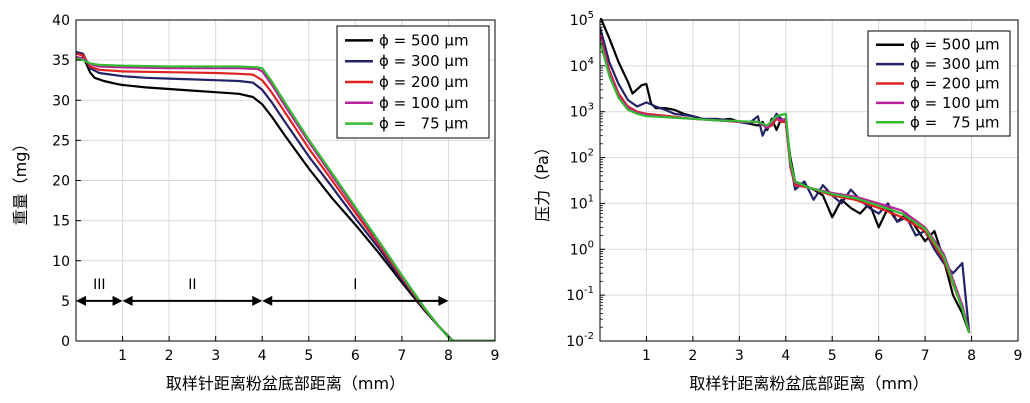 This screenshot has width=1030, height=403. I want to click on y-tick-label: 10², so click(582, 157).